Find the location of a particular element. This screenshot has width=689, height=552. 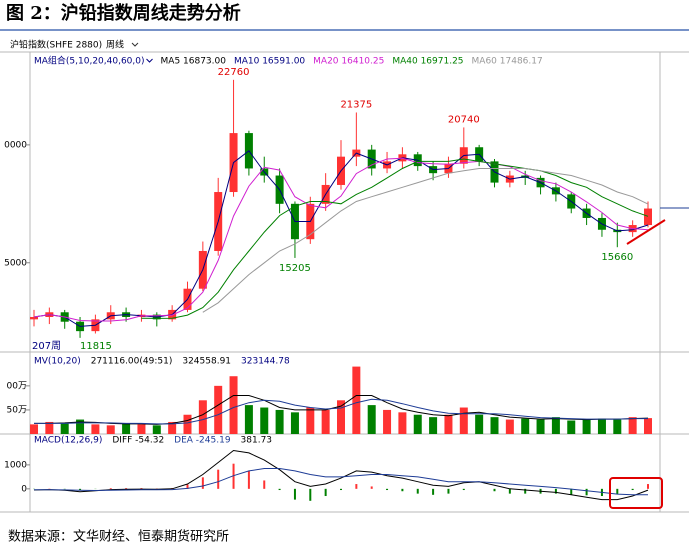

high-label: 21375 is located at coordinates (356, 104).